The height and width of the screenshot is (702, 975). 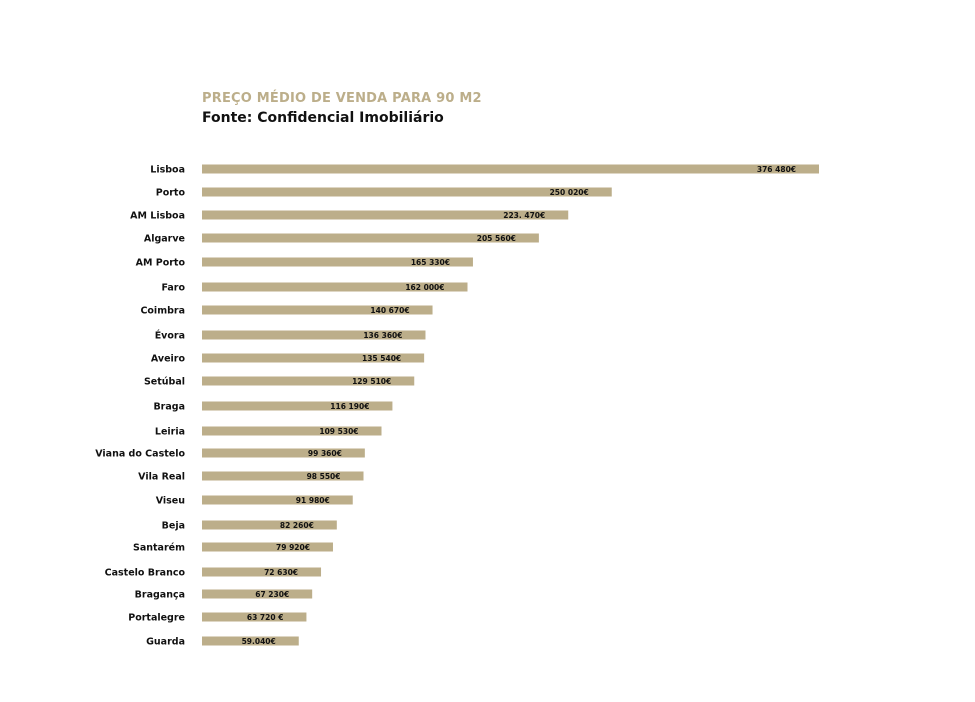 What do you see at coordinates (169, 407) in the screenshot?
I see `category-label: Braga` at bounding box center [169, 407].